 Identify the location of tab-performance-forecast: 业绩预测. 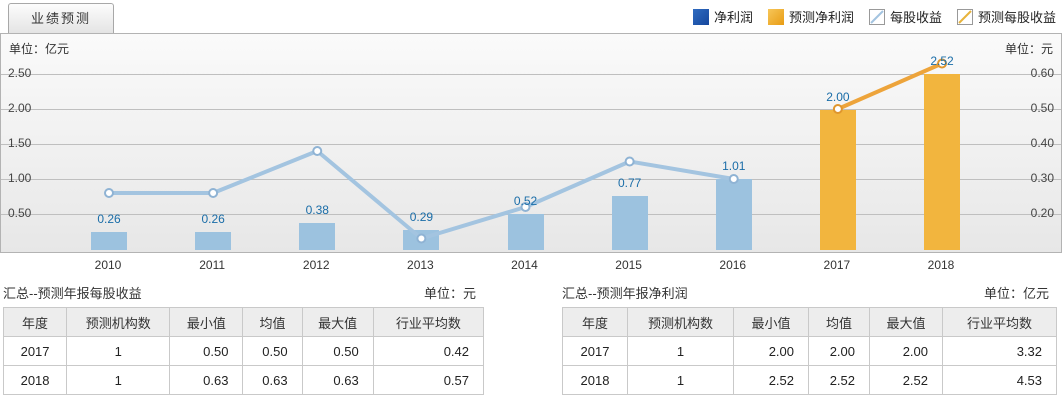
(61, 18).